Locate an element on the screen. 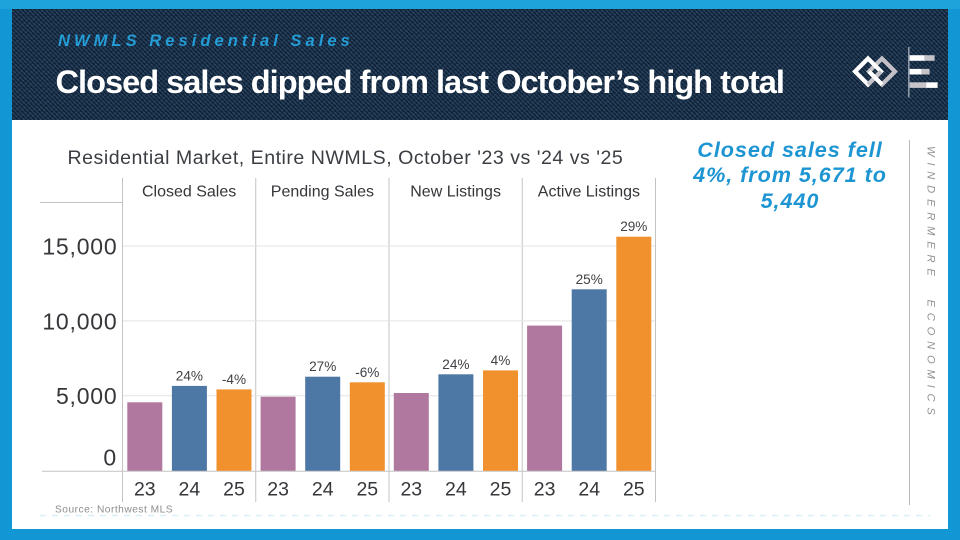 The height and width of the screenshot is (540, 960). svg-text: Closed Sales is located at coordinates (189, 192).